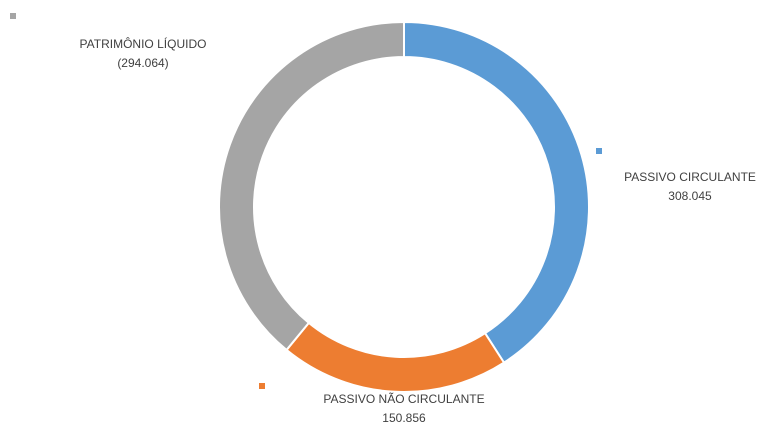  Describe the element at coordinates (404, 417) in the screenshot. I see `value-label: 150.856` at that location.